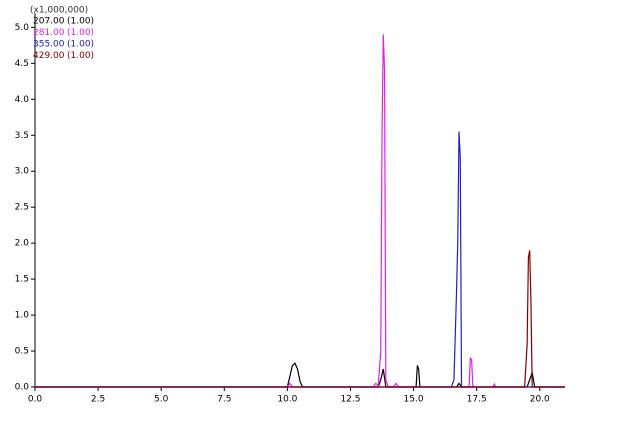 The height and width of the screenshot is (428, 617). What do you see at coordinates (59, 11) in the screenshot?
I see `multiplier-label: (x1,000,000)` at bounding box center [59, 11].